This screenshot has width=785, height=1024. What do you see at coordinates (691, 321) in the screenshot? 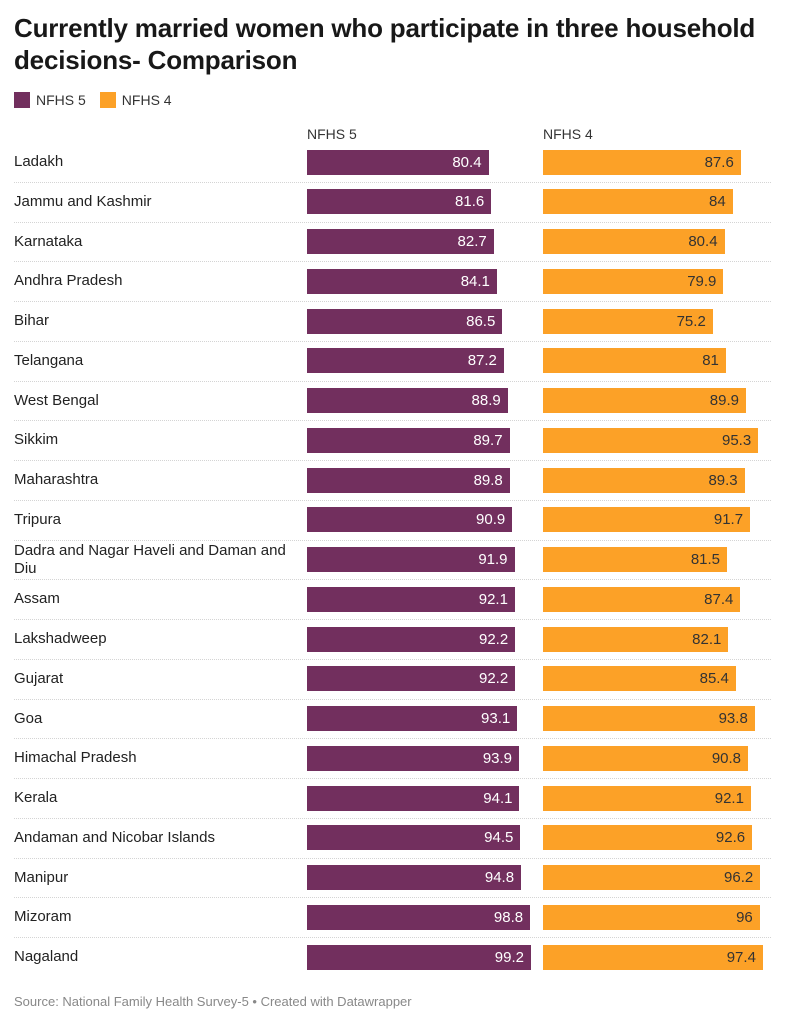
I see `bar-value-nfhs4: 75.2` at bounding box center [691, 321].